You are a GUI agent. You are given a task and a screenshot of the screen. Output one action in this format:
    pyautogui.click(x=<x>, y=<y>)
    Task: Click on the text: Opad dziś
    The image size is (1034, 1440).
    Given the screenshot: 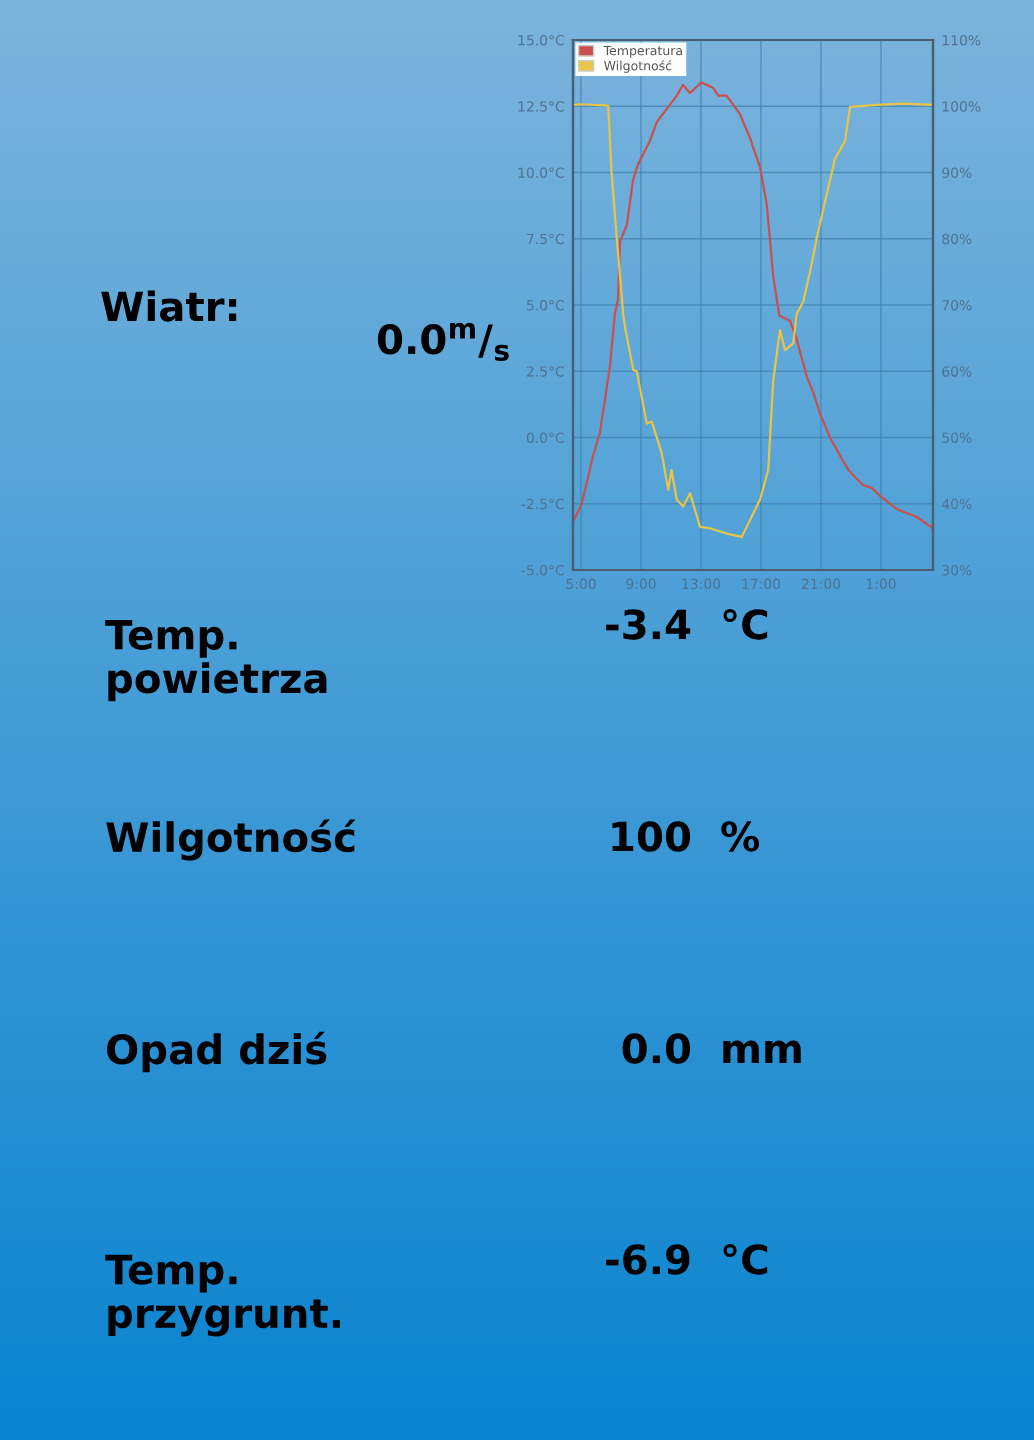 What is the action you would take?
    pyautogui.click(x=217, y=1052)
    